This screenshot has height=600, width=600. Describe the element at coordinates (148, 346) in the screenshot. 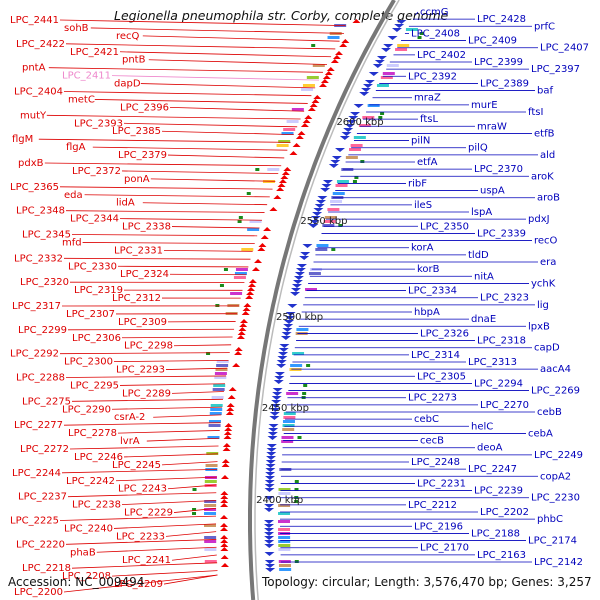

I see `left-gene-label: LPC_2298` at that location.